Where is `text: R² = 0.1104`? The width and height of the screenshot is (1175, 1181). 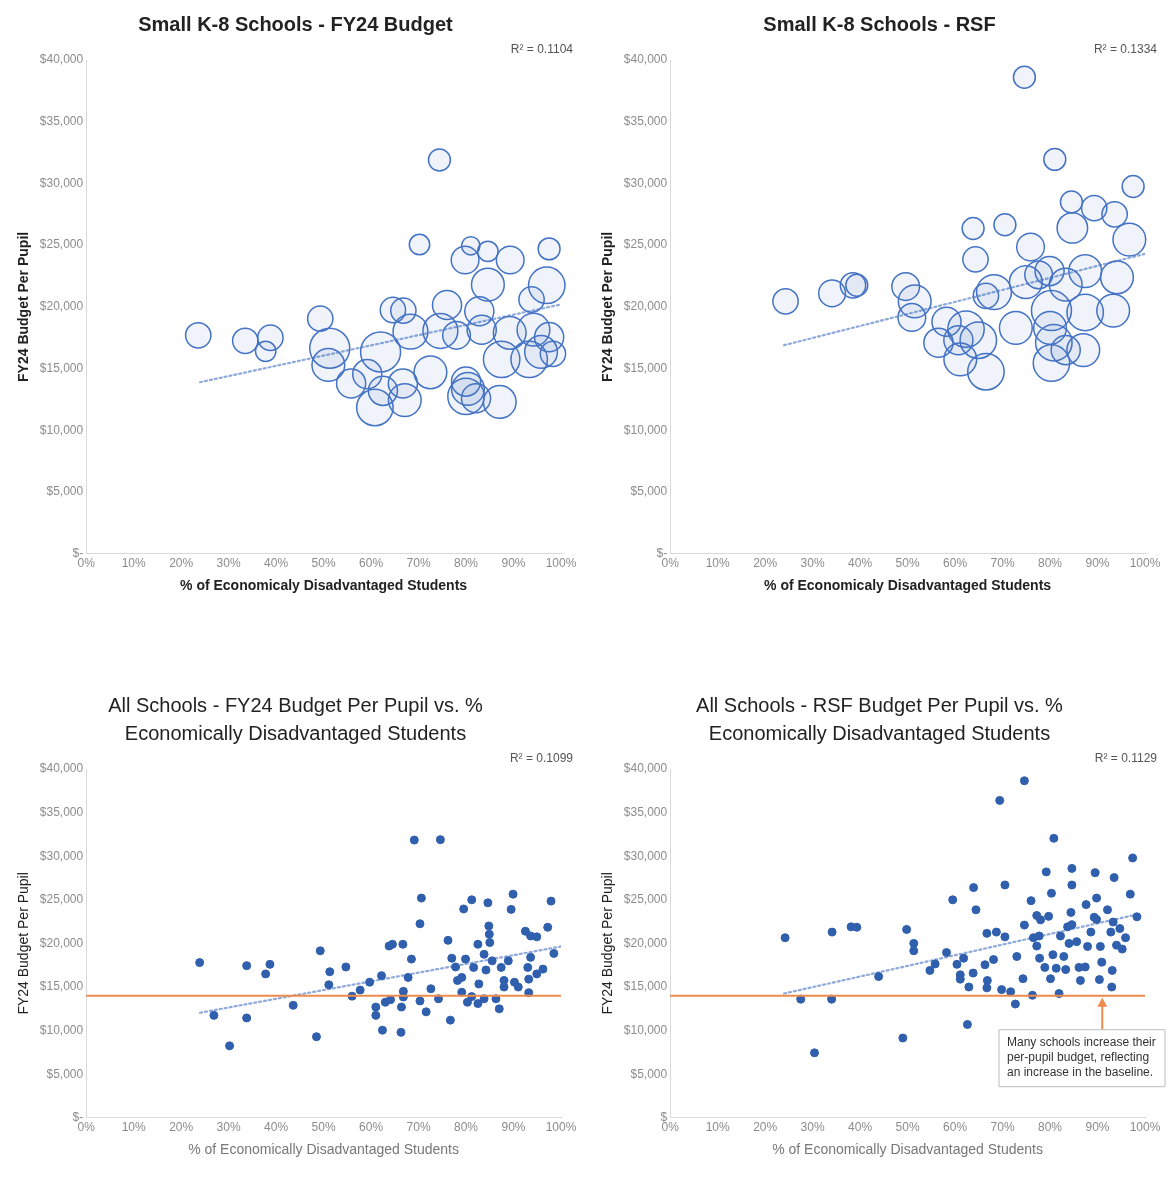 text: R² = 0.1104 is located at coordinates (542, 49).